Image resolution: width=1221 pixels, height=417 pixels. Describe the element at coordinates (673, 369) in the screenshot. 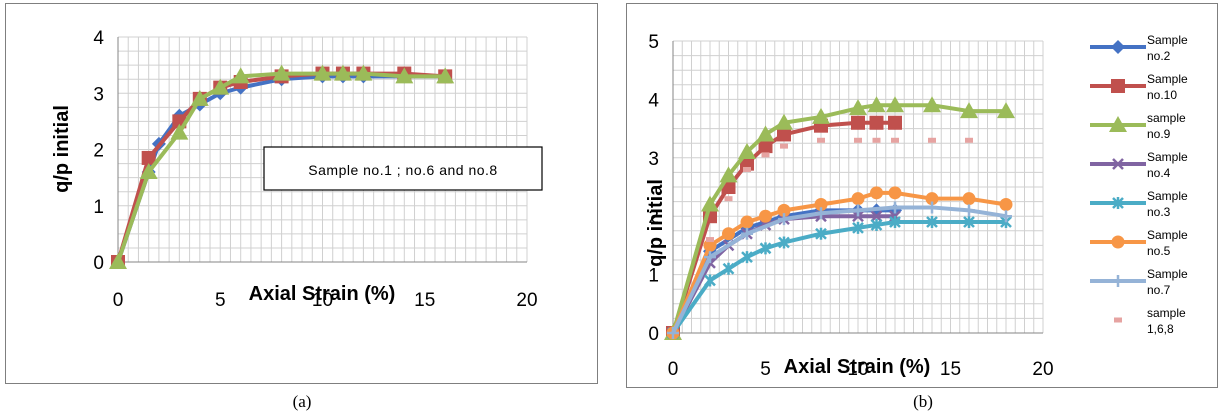

I see `chart-b-x-tick-label: 0` at that location.